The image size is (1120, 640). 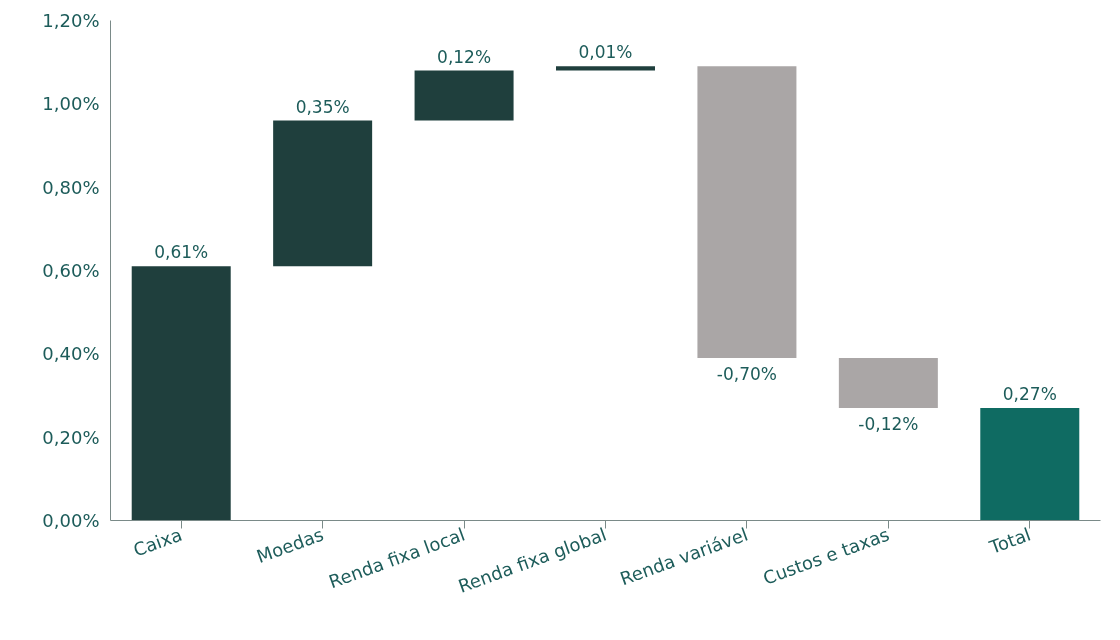 I want to click on data-label: 0,01%, so click(x=605, y=52).